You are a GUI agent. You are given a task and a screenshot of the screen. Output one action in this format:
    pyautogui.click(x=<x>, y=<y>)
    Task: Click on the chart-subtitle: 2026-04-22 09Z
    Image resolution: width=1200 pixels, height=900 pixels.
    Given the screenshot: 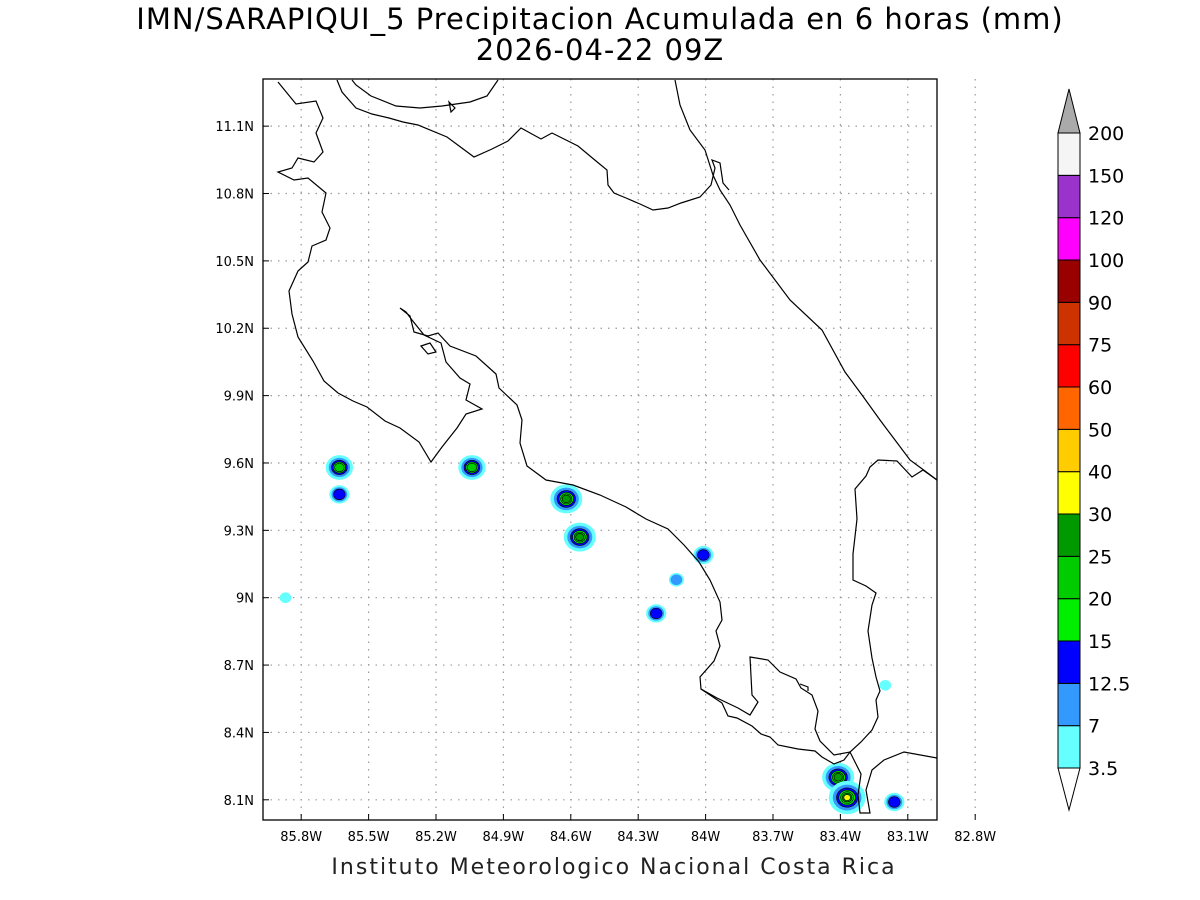 What is the action you would take?
    pyautogui.click(x=600, y=50)
    